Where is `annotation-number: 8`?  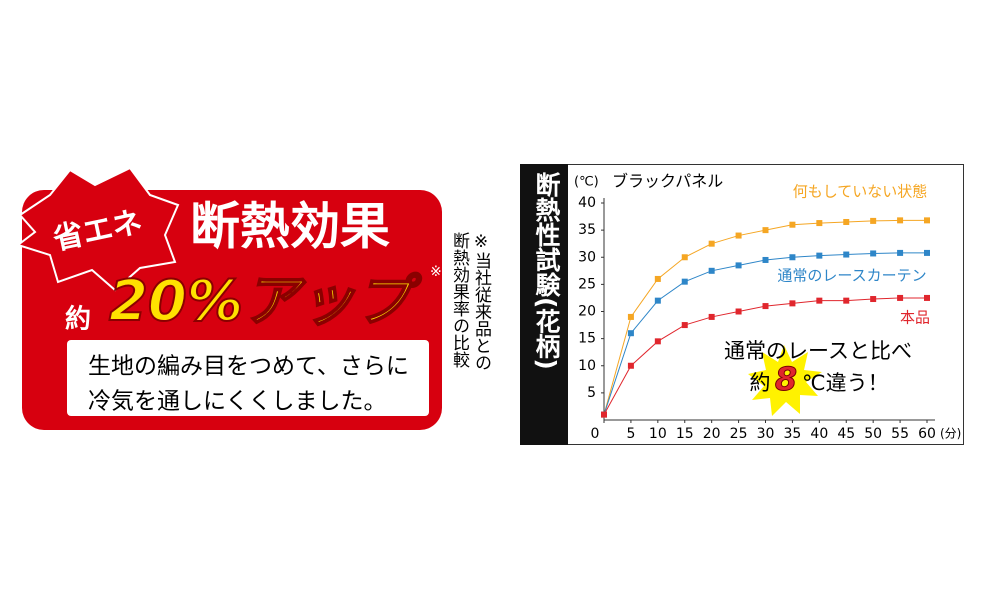
annotation-number: 8 is located at coordinates (786, 379).